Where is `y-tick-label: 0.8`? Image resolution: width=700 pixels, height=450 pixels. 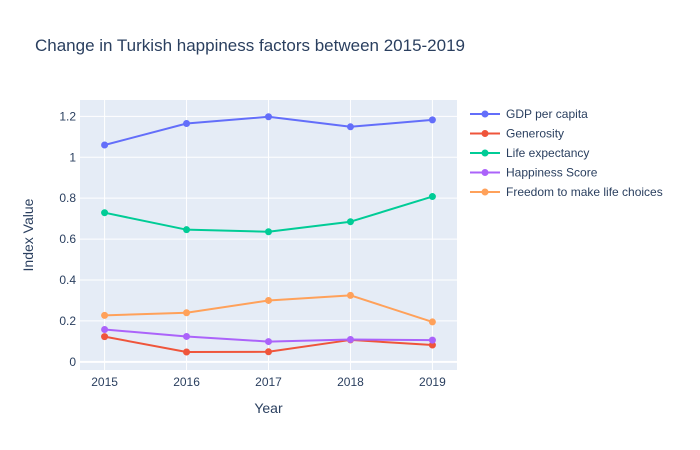 y-tick-label: 0.8 is located at coordinates (67, 198).